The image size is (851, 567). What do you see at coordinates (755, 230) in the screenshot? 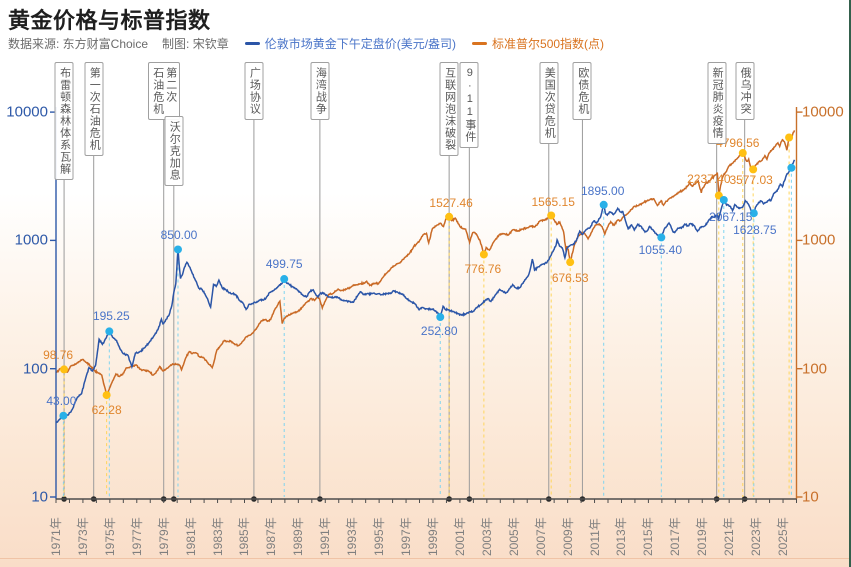
I see `data-label-gold: 1628.75` at bounding box center [755, 230].